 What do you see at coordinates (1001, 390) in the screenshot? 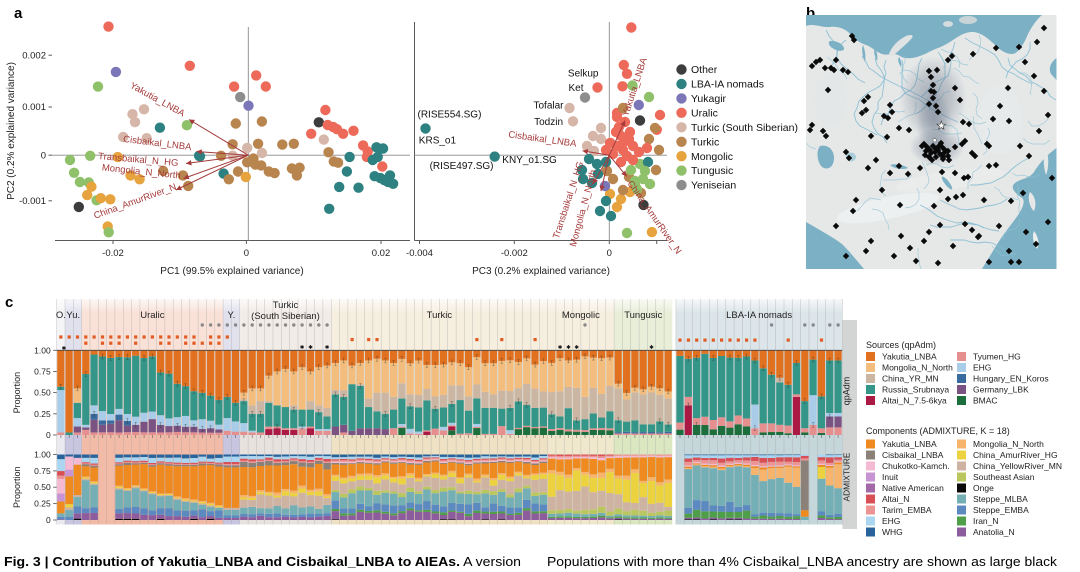
I see `svg-text: Germany_LBK` at bounding box center [1001, 390].